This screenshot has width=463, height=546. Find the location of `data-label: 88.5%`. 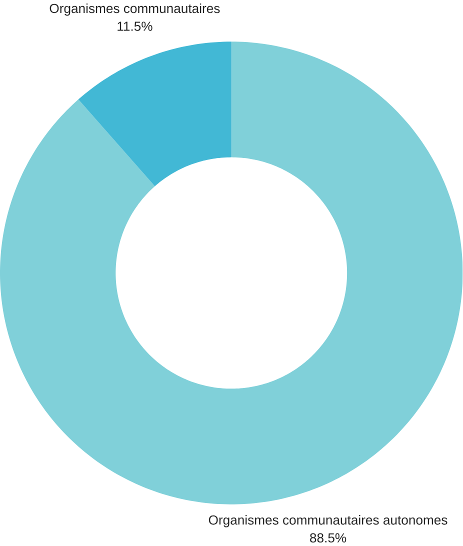

data-label: 88.5% is located at coordinates (328, 538).